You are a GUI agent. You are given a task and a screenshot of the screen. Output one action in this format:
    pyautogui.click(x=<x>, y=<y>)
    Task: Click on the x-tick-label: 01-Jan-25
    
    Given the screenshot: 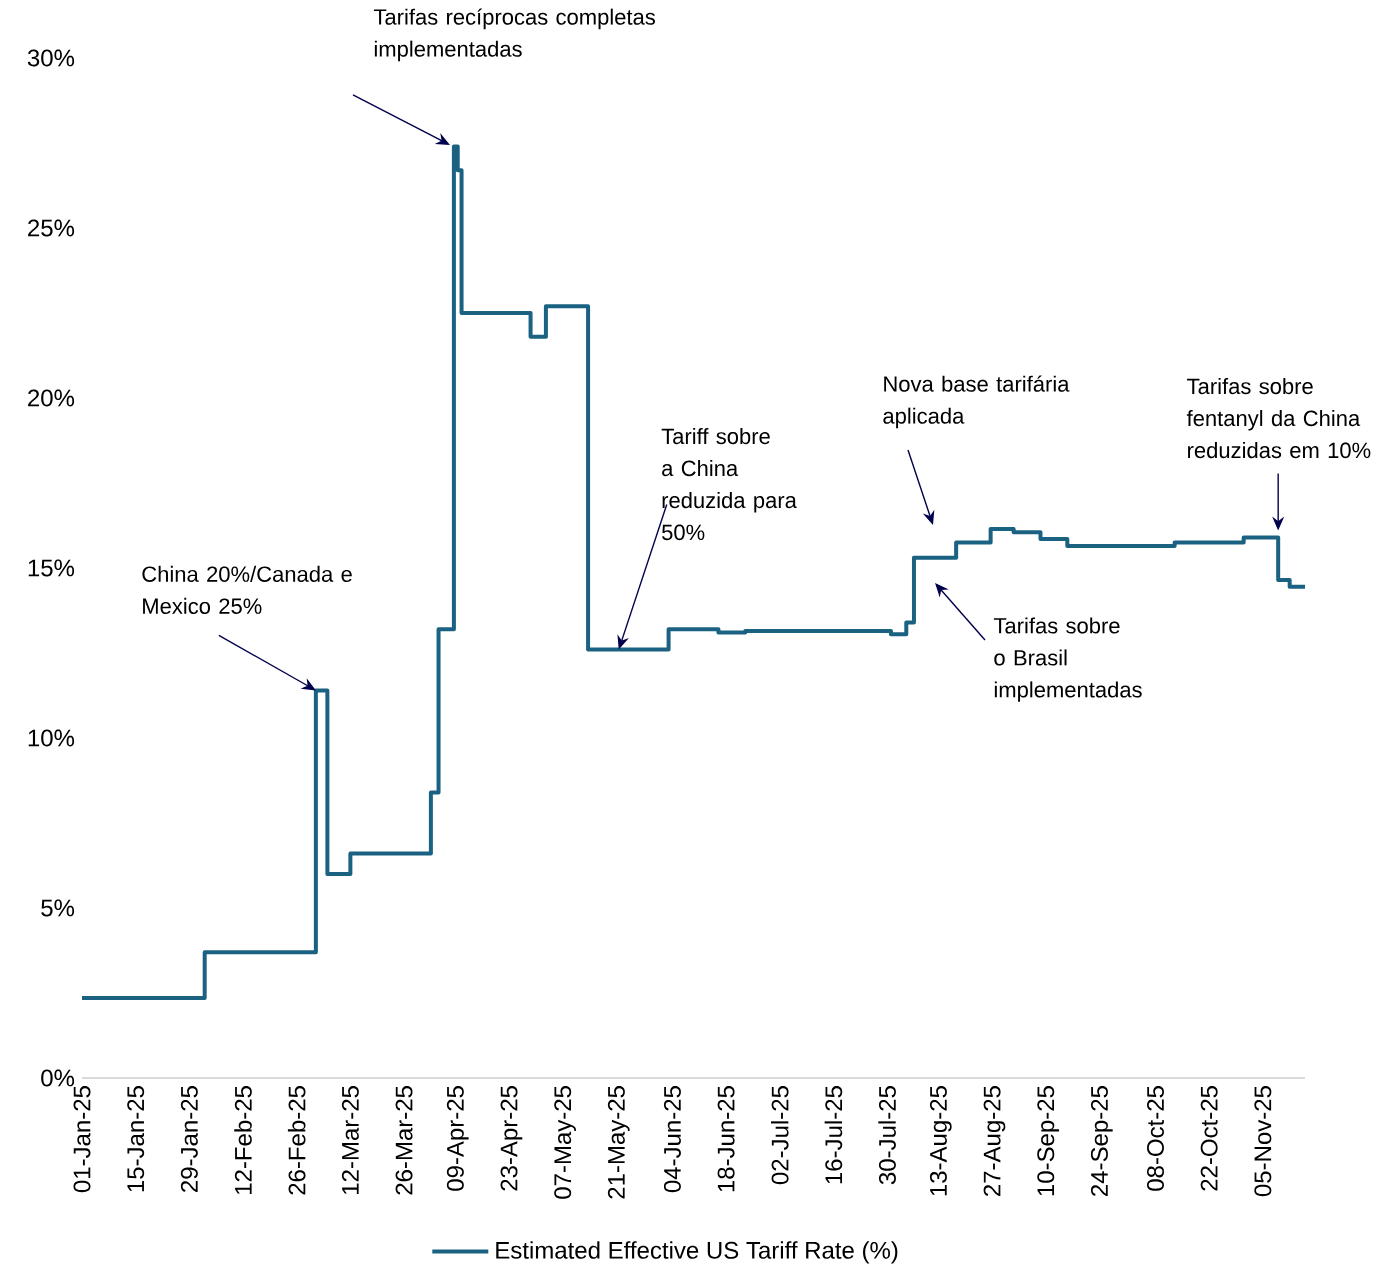 What is the action you would take?
    pyautogui.click(x=82, y=1139)
    